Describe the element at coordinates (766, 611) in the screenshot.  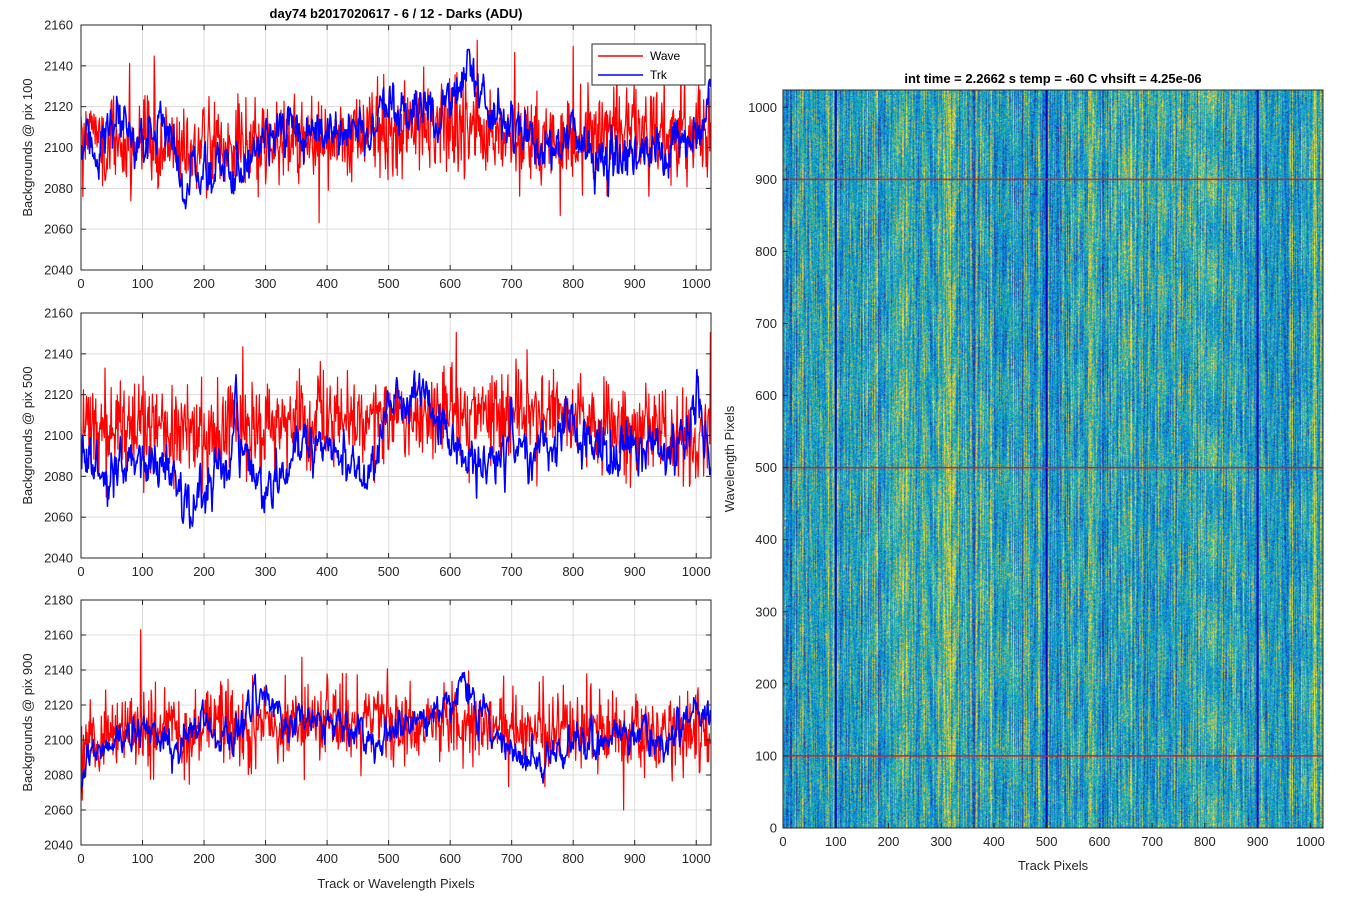
I see `y-tick-label: 300` at that location.